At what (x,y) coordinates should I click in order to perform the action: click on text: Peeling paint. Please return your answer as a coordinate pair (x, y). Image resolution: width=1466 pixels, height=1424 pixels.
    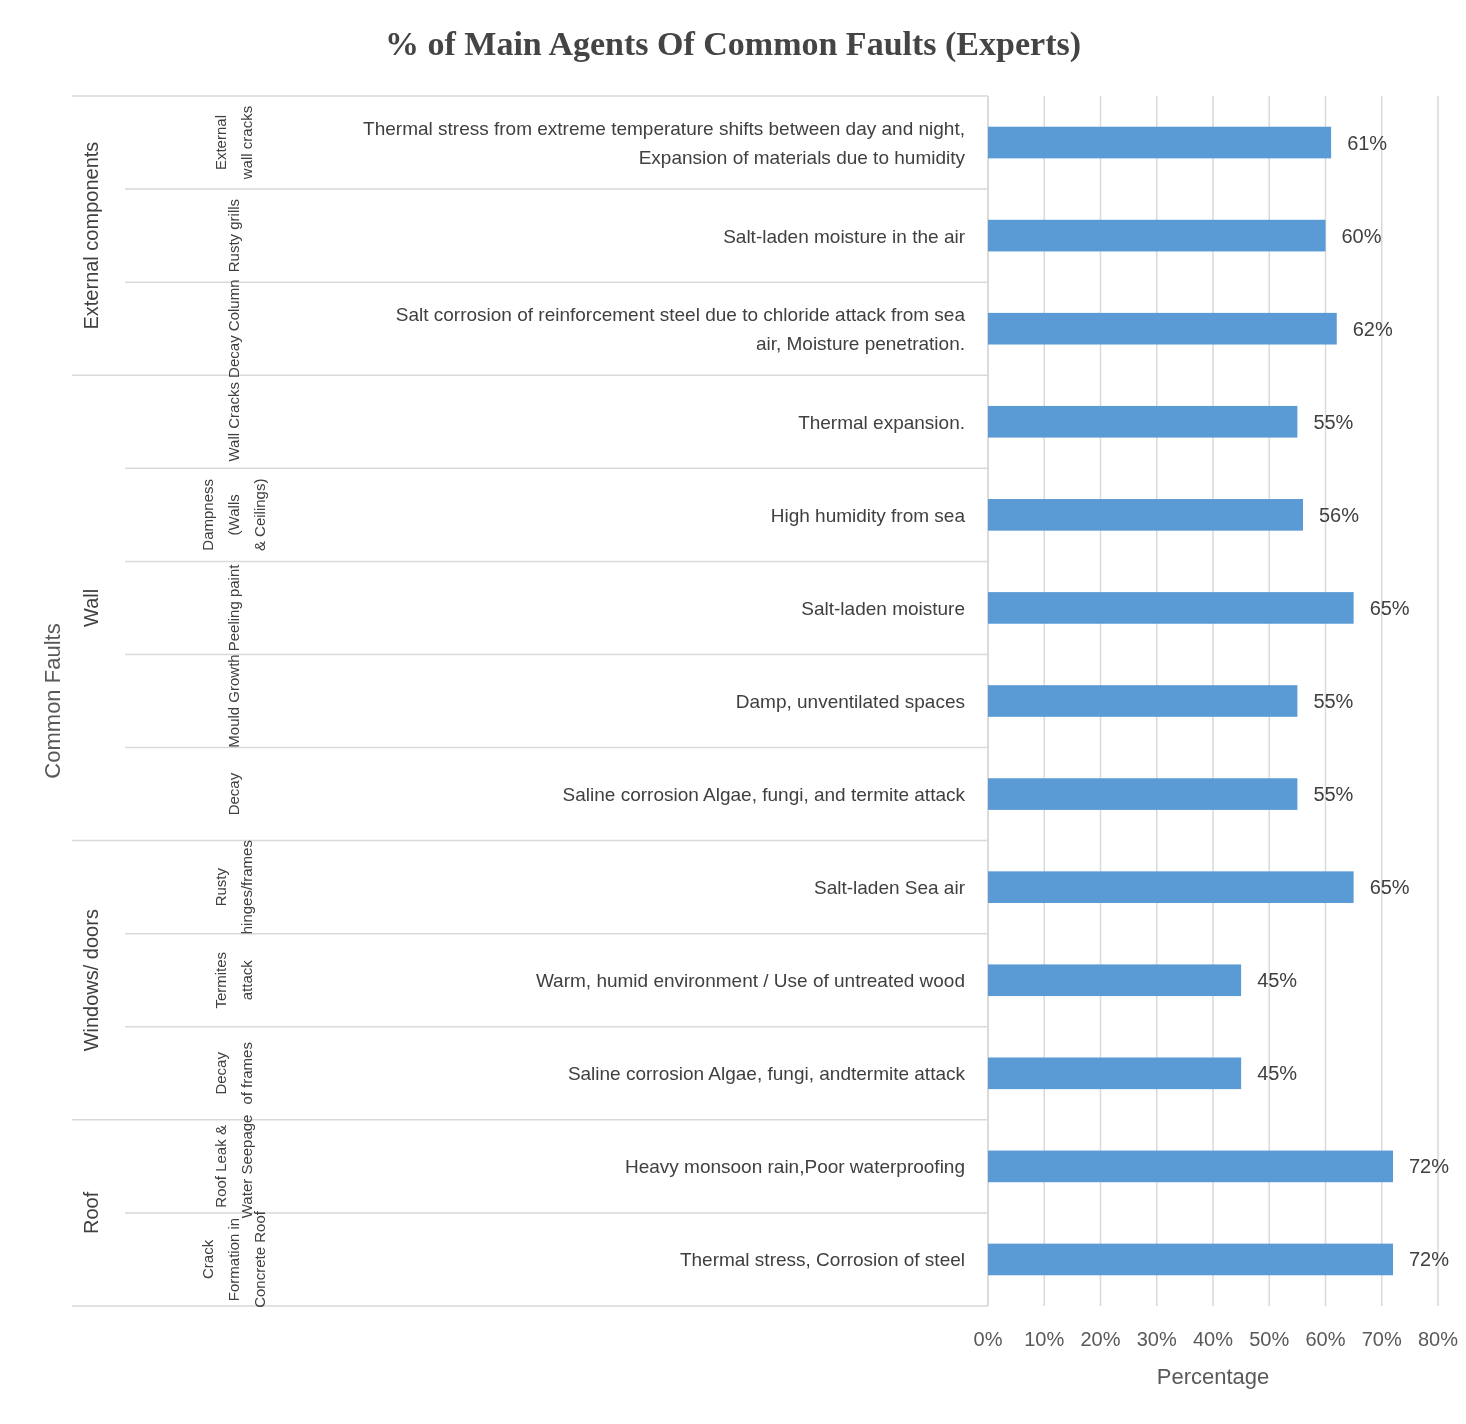
    Looking at the image, I should click on (233, 607).